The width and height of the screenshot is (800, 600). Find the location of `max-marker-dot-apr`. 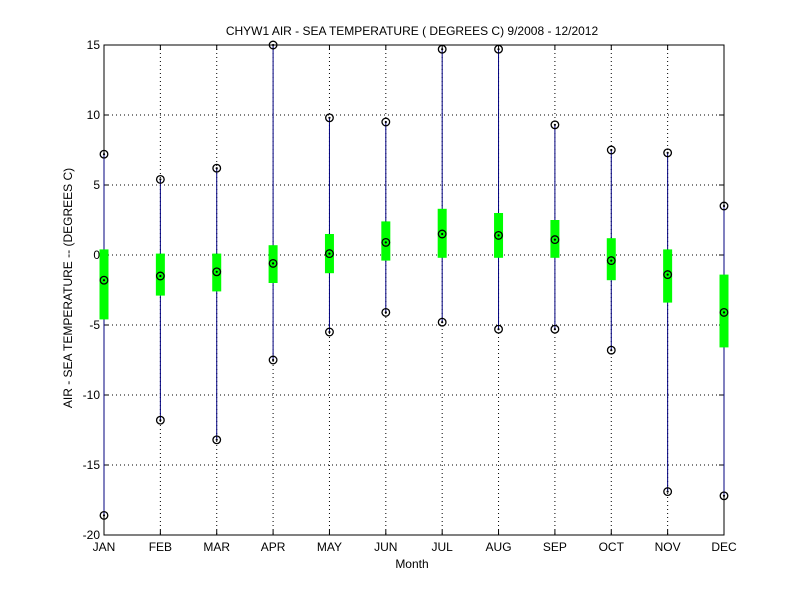

max-marker-dot-apr is located at coordinates (273, 45).